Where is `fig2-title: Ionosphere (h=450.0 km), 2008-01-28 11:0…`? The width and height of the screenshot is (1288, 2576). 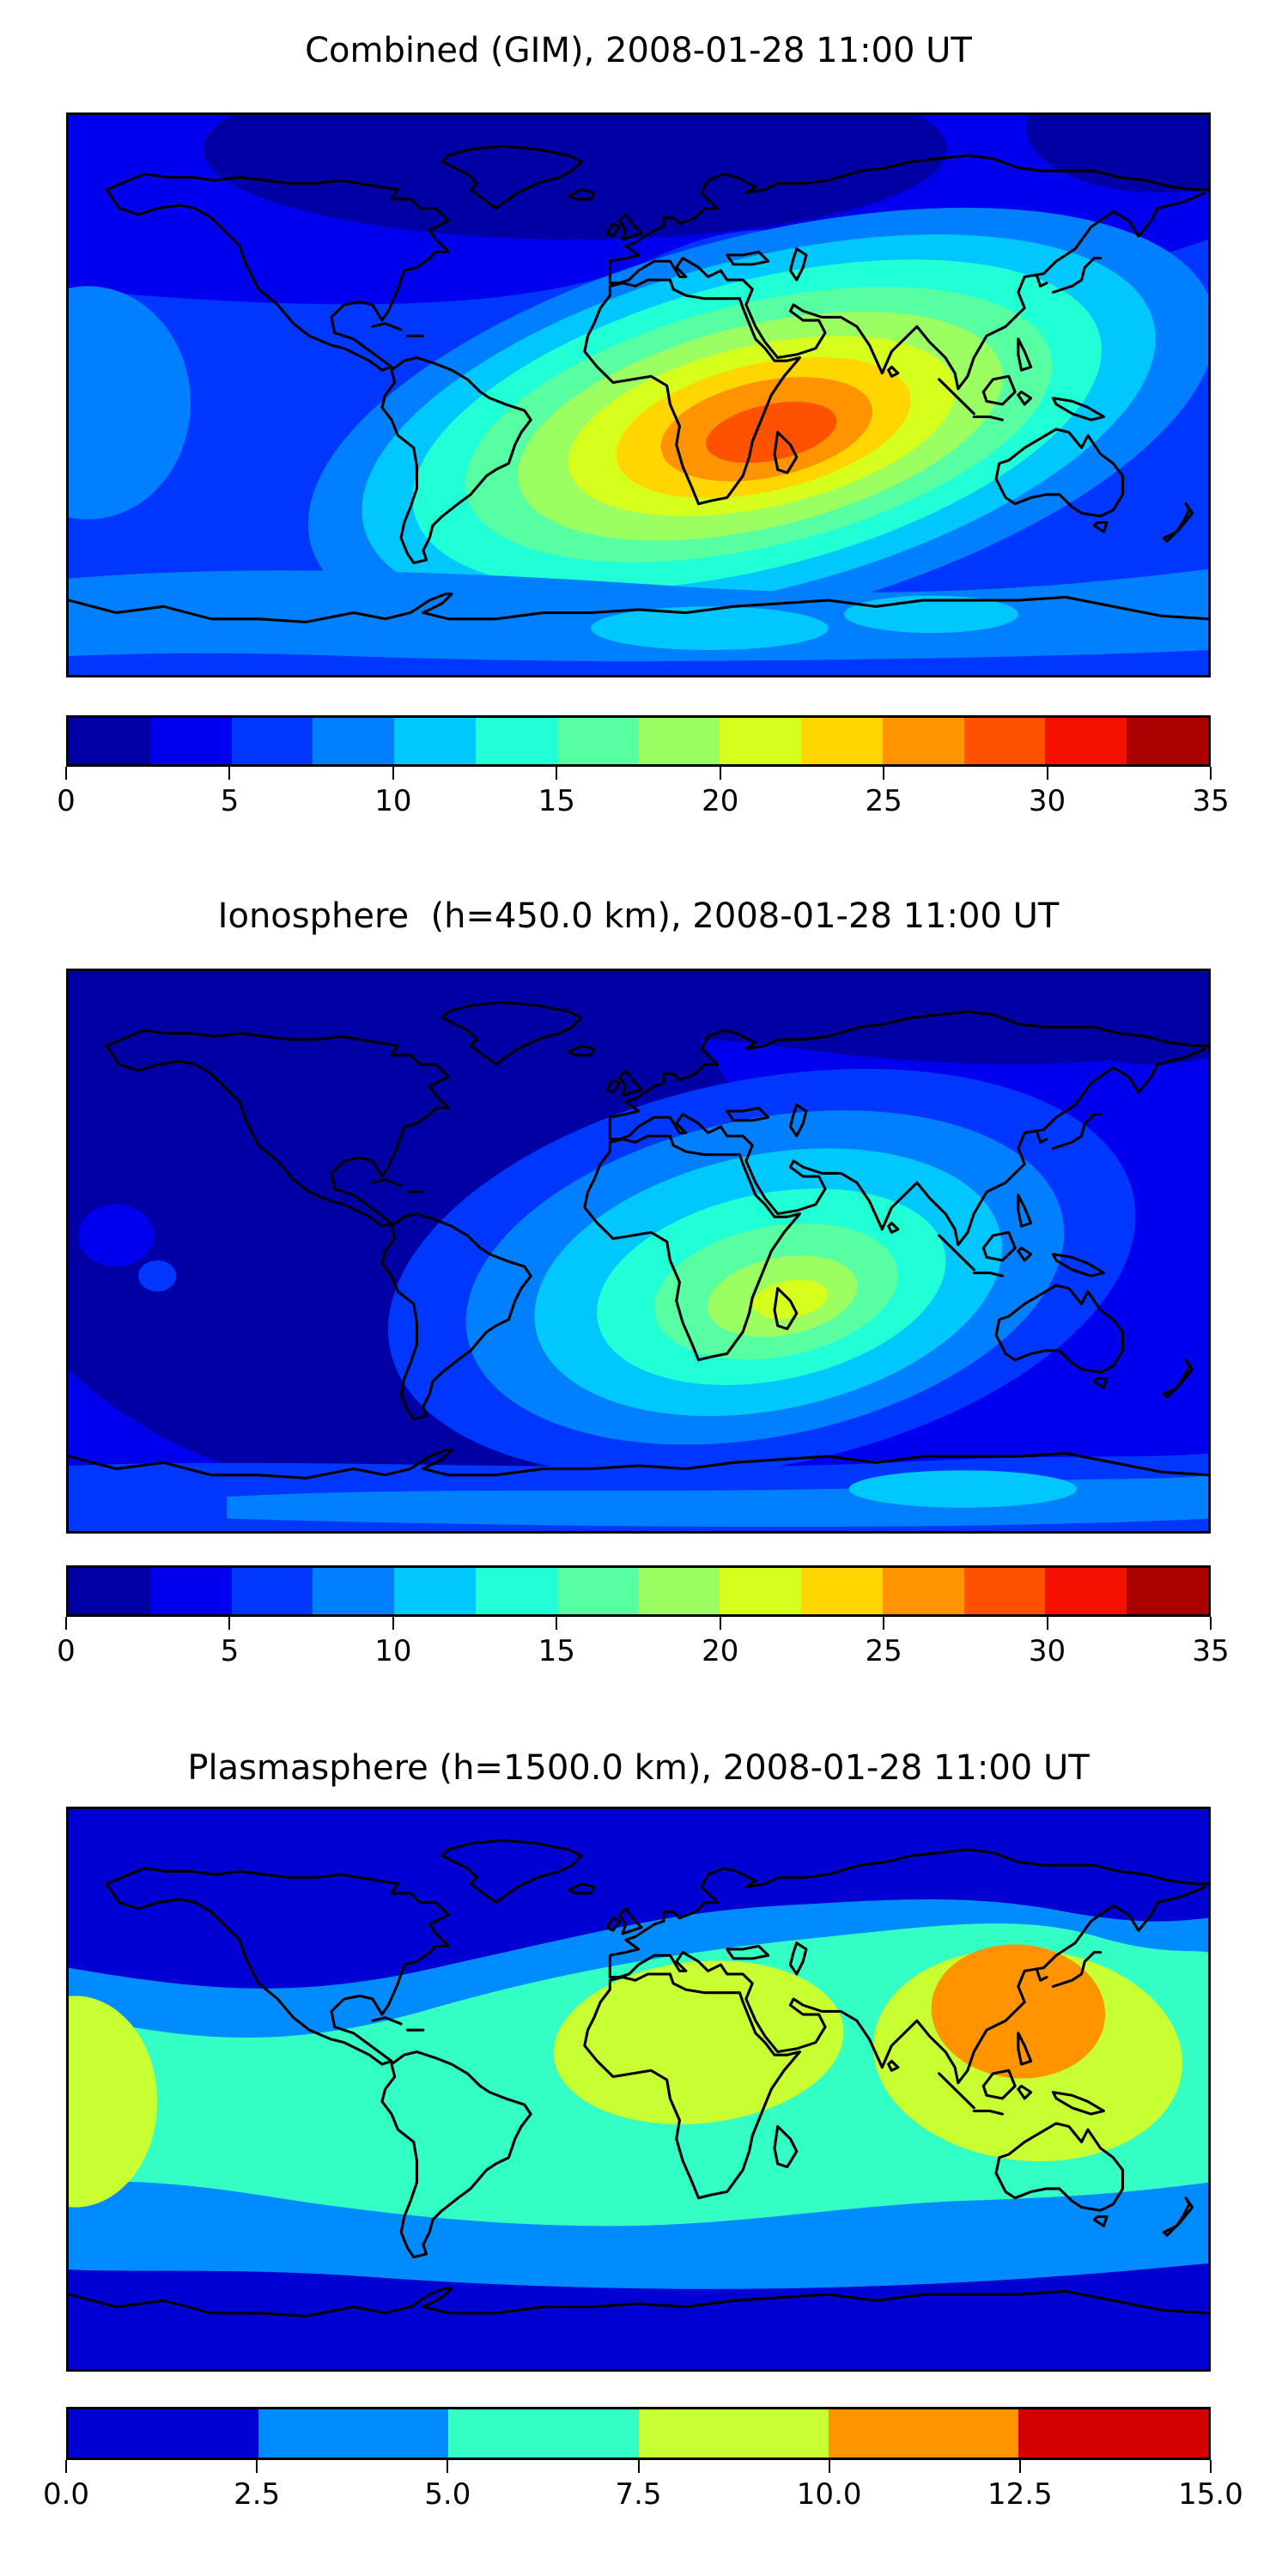 fig2-title: Ionosphere (h=450.0 km), 2008-01-28 11:0… is located at coordinates (638, 916).